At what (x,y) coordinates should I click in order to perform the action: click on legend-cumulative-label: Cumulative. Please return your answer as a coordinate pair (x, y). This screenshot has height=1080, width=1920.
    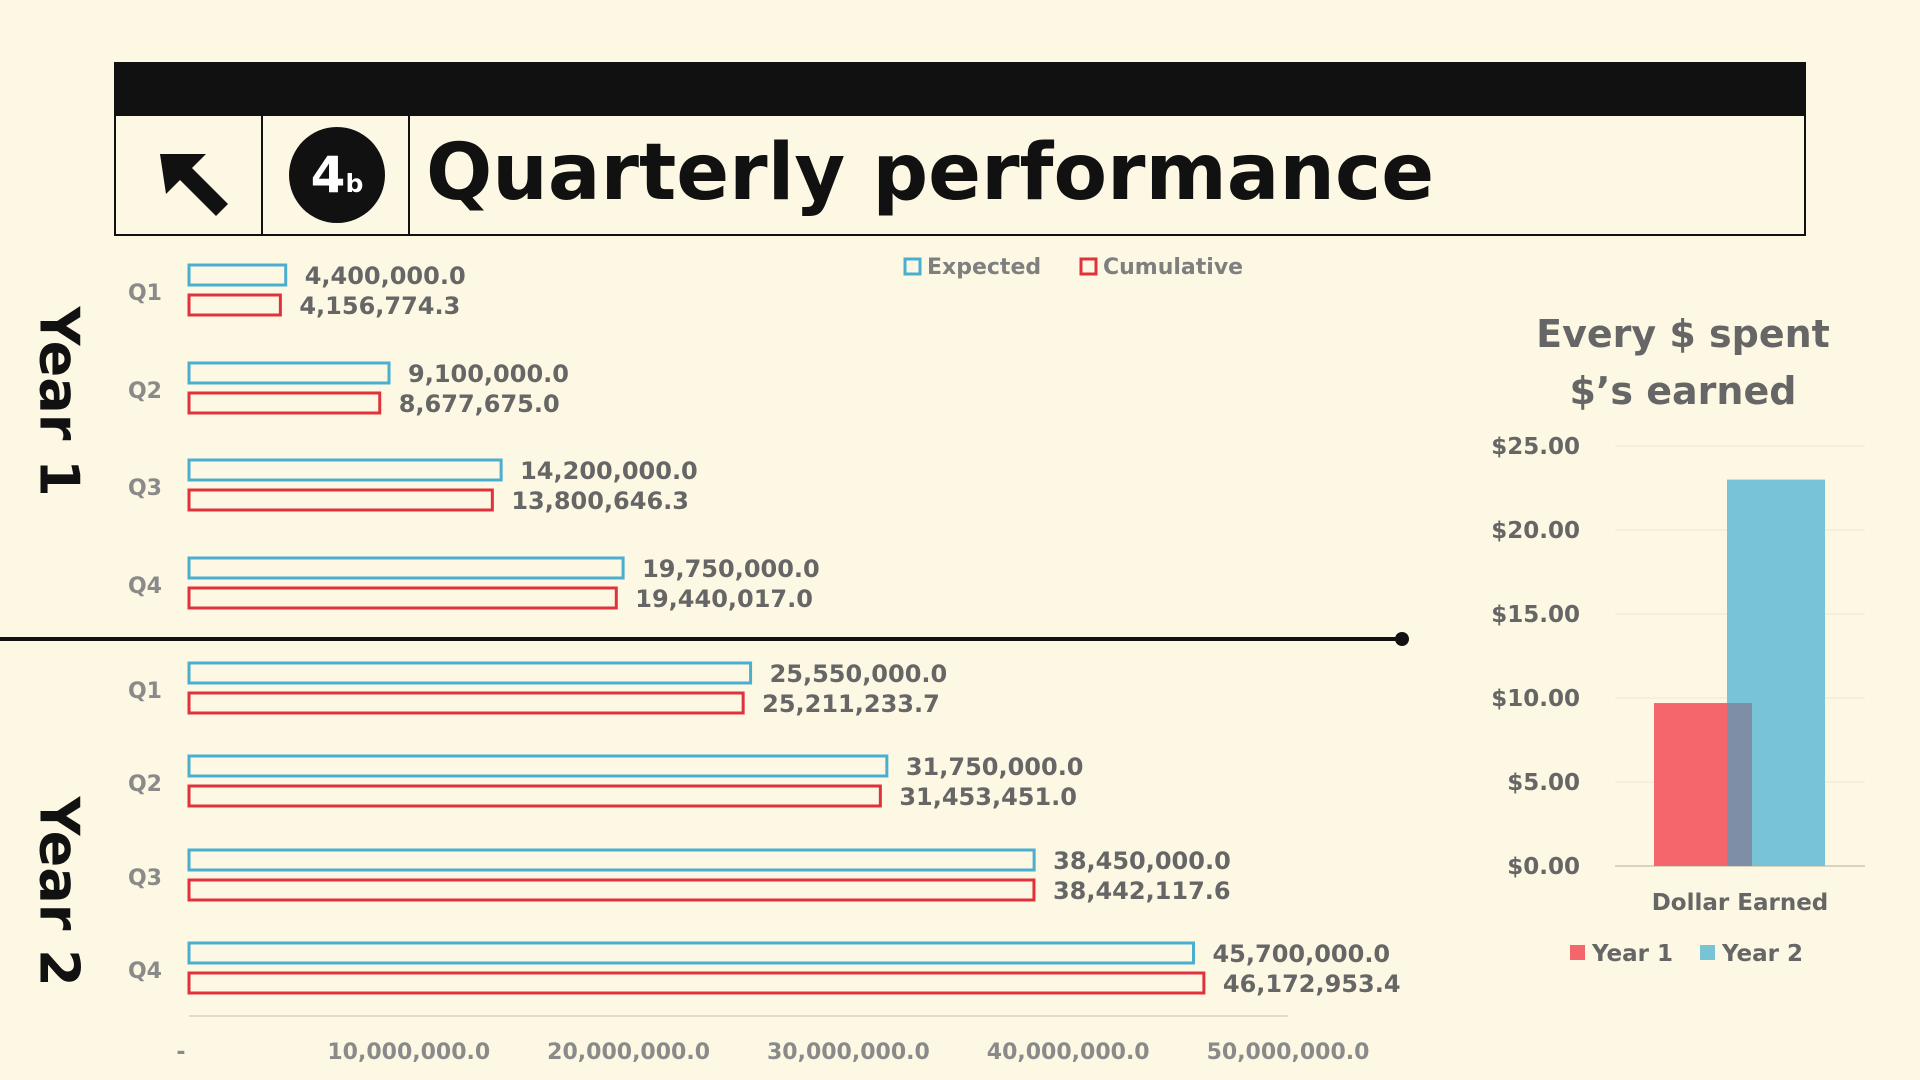
    Looking at the image, I should click on (1173, 267).